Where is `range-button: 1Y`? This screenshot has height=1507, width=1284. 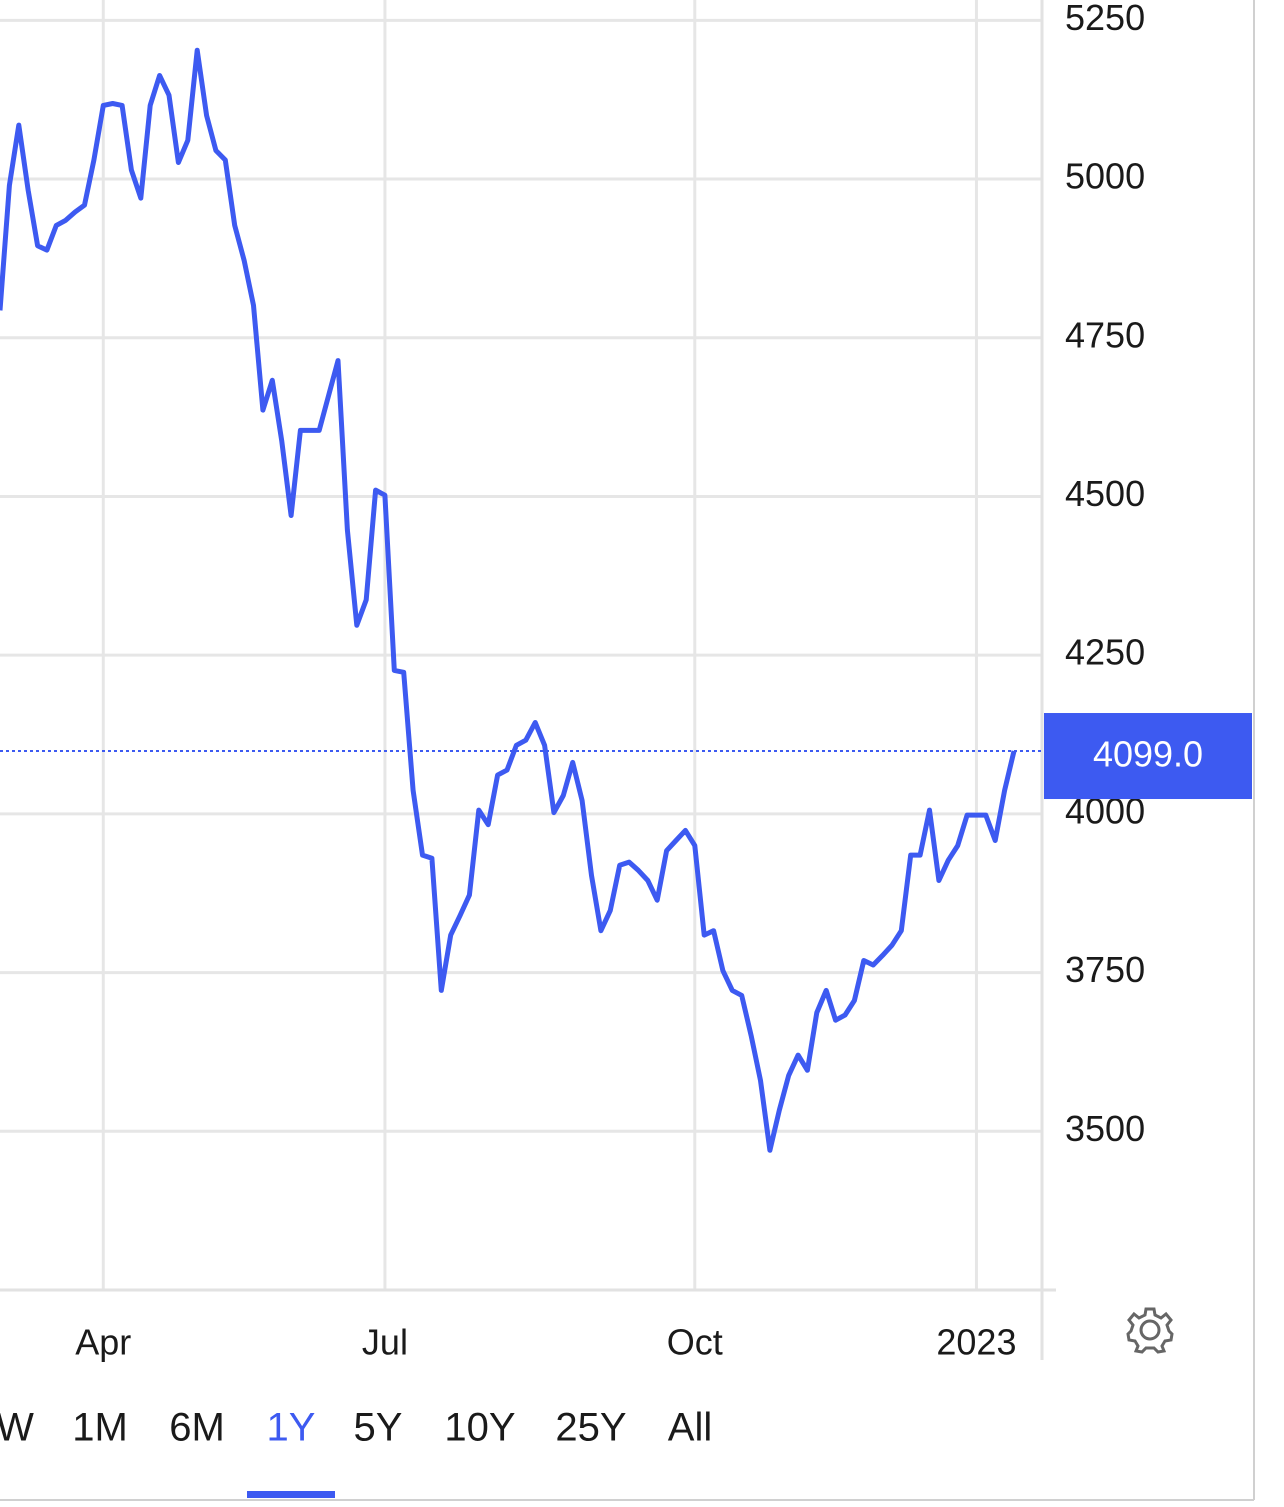 range-button: 1Y is located at coordinates (291, 1428).